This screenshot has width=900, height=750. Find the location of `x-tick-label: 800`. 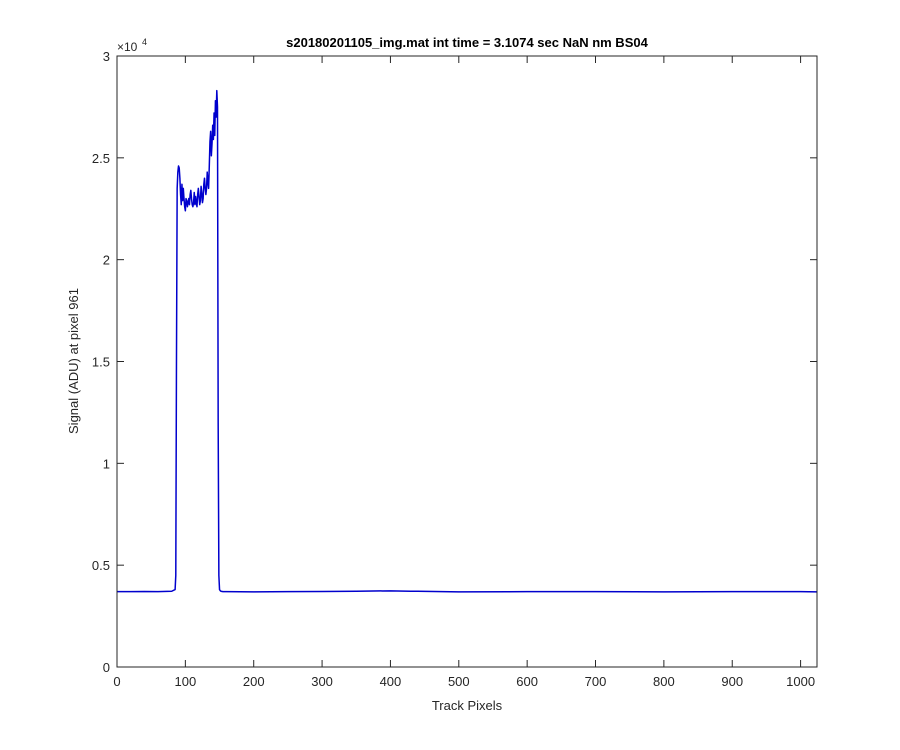

x-tick-label: 800 is located at coordinates (664, 681).